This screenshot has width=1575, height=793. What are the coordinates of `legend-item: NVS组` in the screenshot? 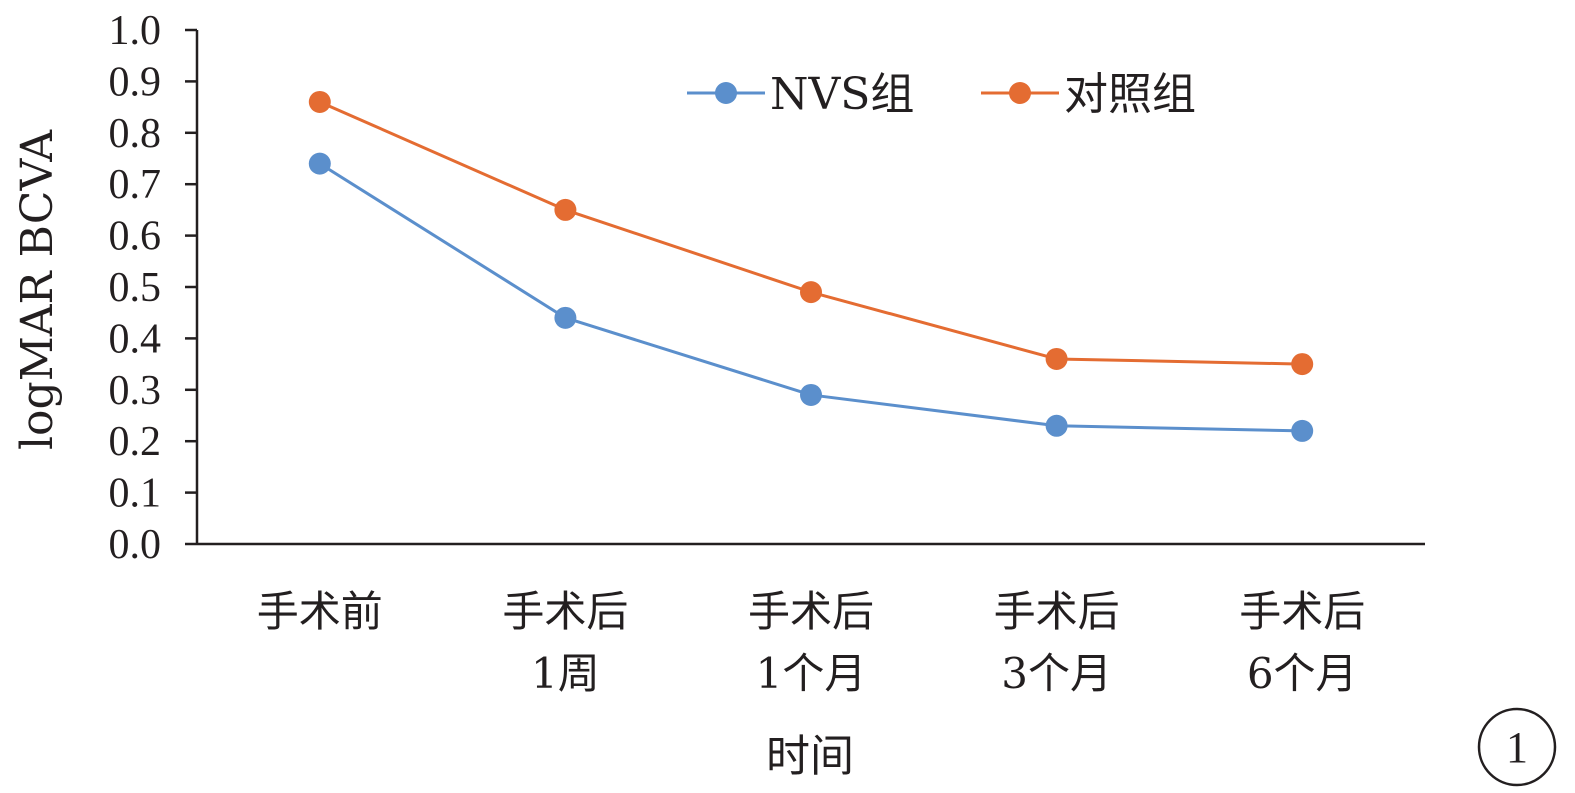 It's located at (800, 94).